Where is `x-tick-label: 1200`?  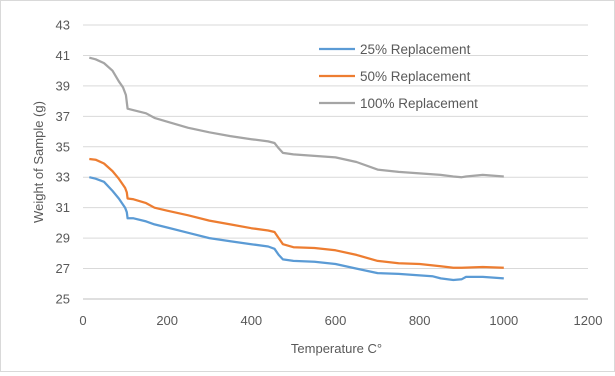
x-tick-label: 1200 is located at coordinates (588, 320).